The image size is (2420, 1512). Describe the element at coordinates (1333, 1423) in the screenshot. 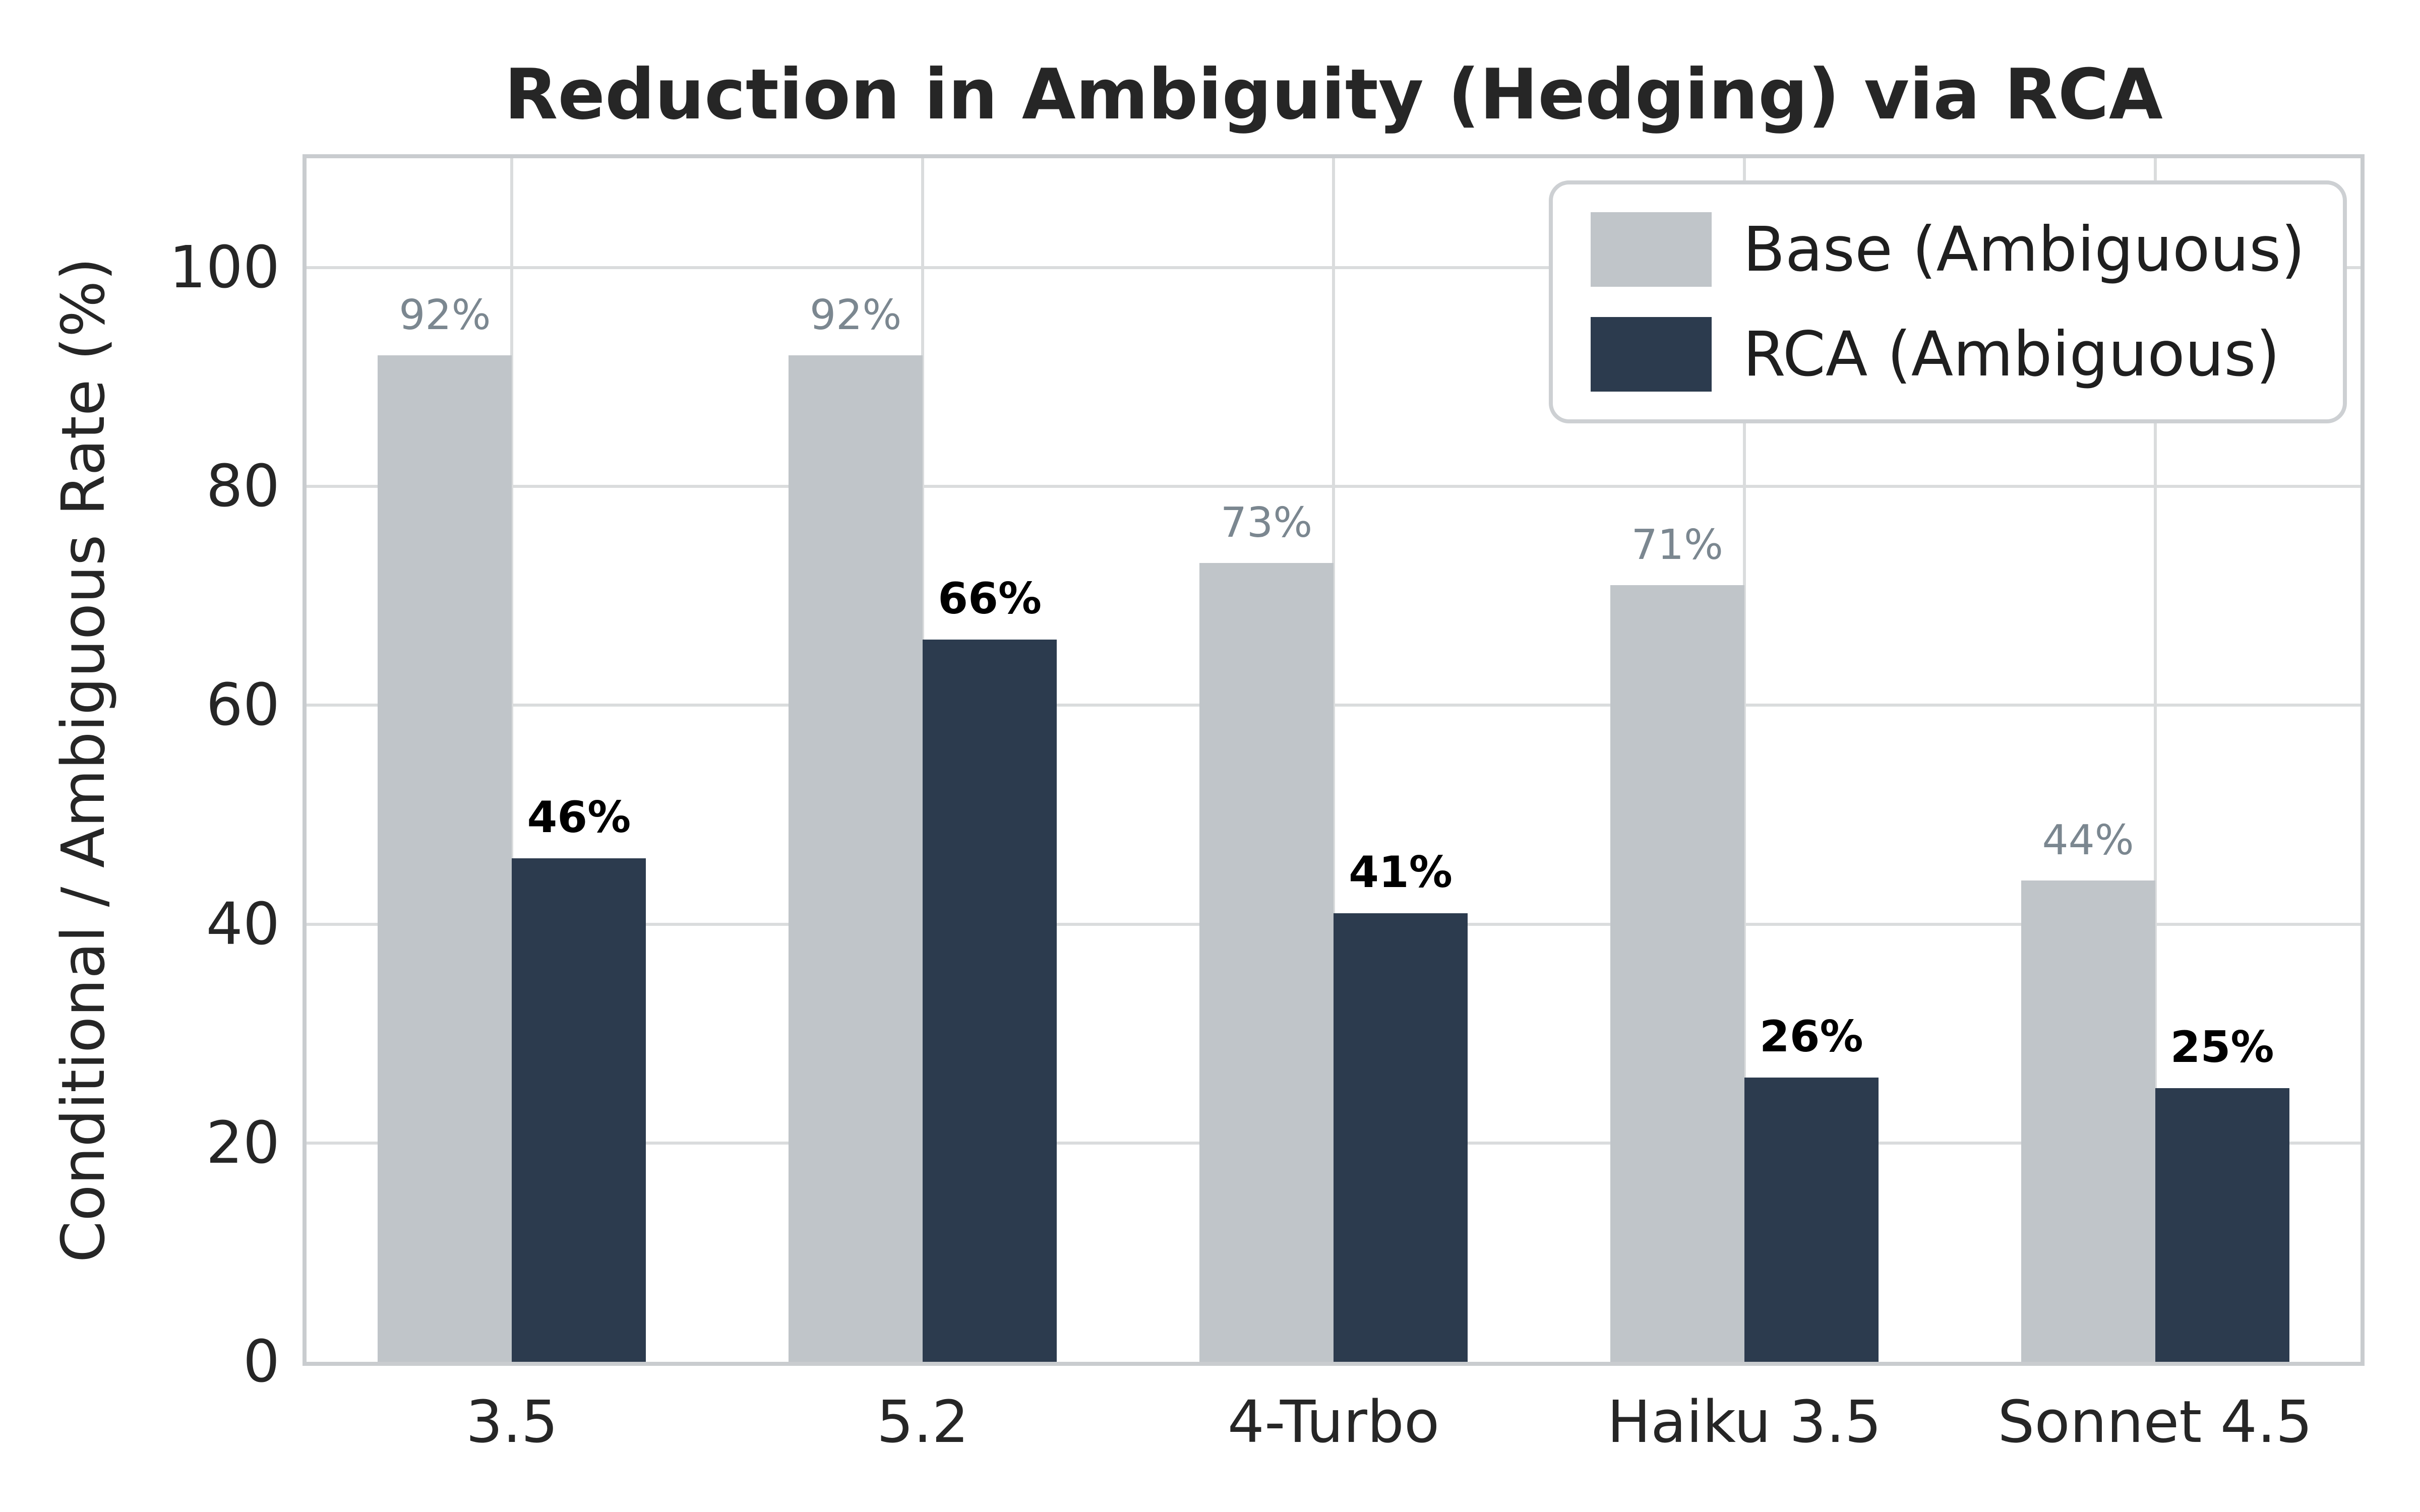

I see `x-tick-label: 4-Turbo` at that location.